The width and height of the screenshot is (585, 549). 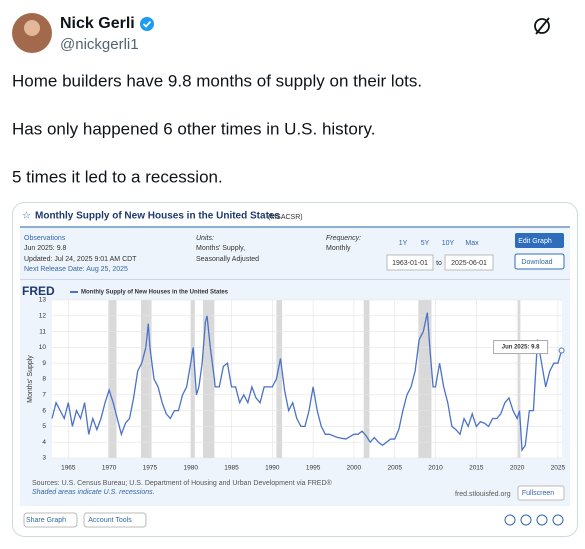 What do you see at coordinates (44, 379) in the screenshot?
I see `y-tick-label: 8` at bounding box center [44, 379].